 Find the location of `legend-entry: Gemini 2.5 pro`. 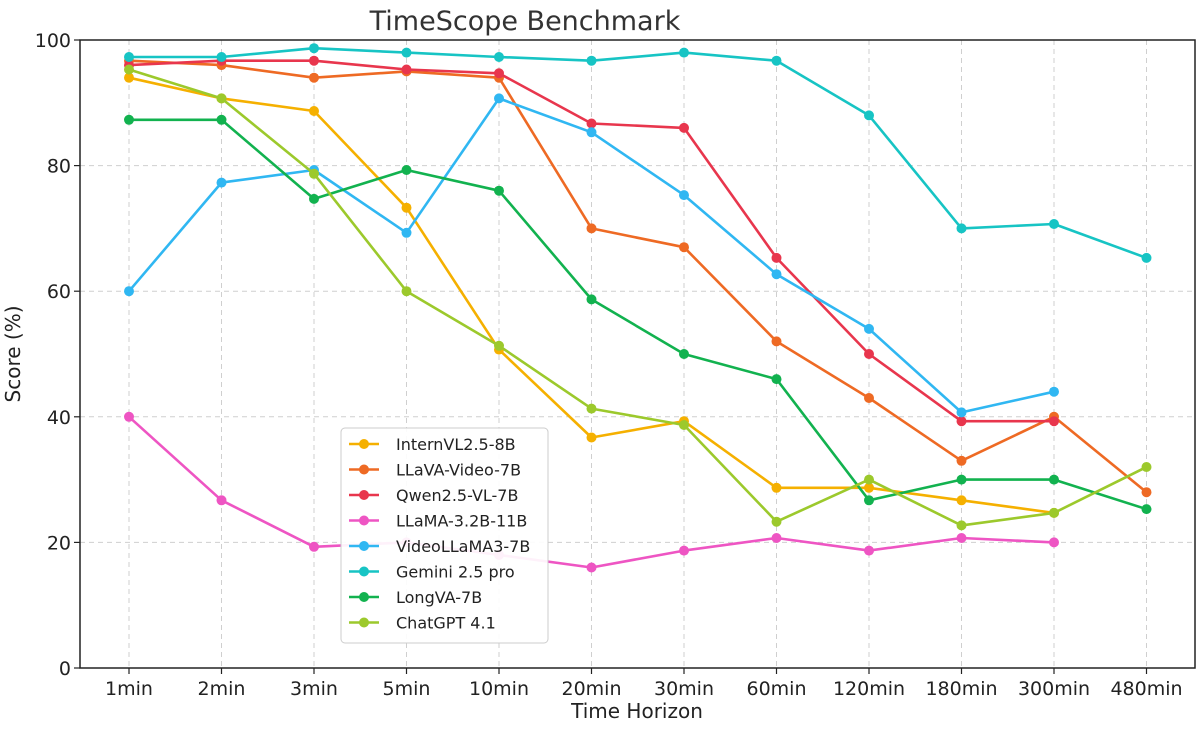

legend-entry: Gemini 2.5 pro is located at coordinates (432, 572).